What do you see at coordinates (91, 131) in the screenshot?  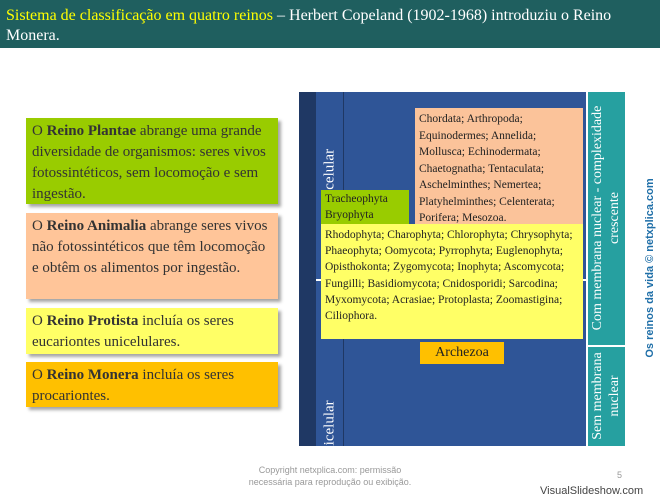 I see `kingdom-name: Reino Plantae` at bounding box center [91, 131].